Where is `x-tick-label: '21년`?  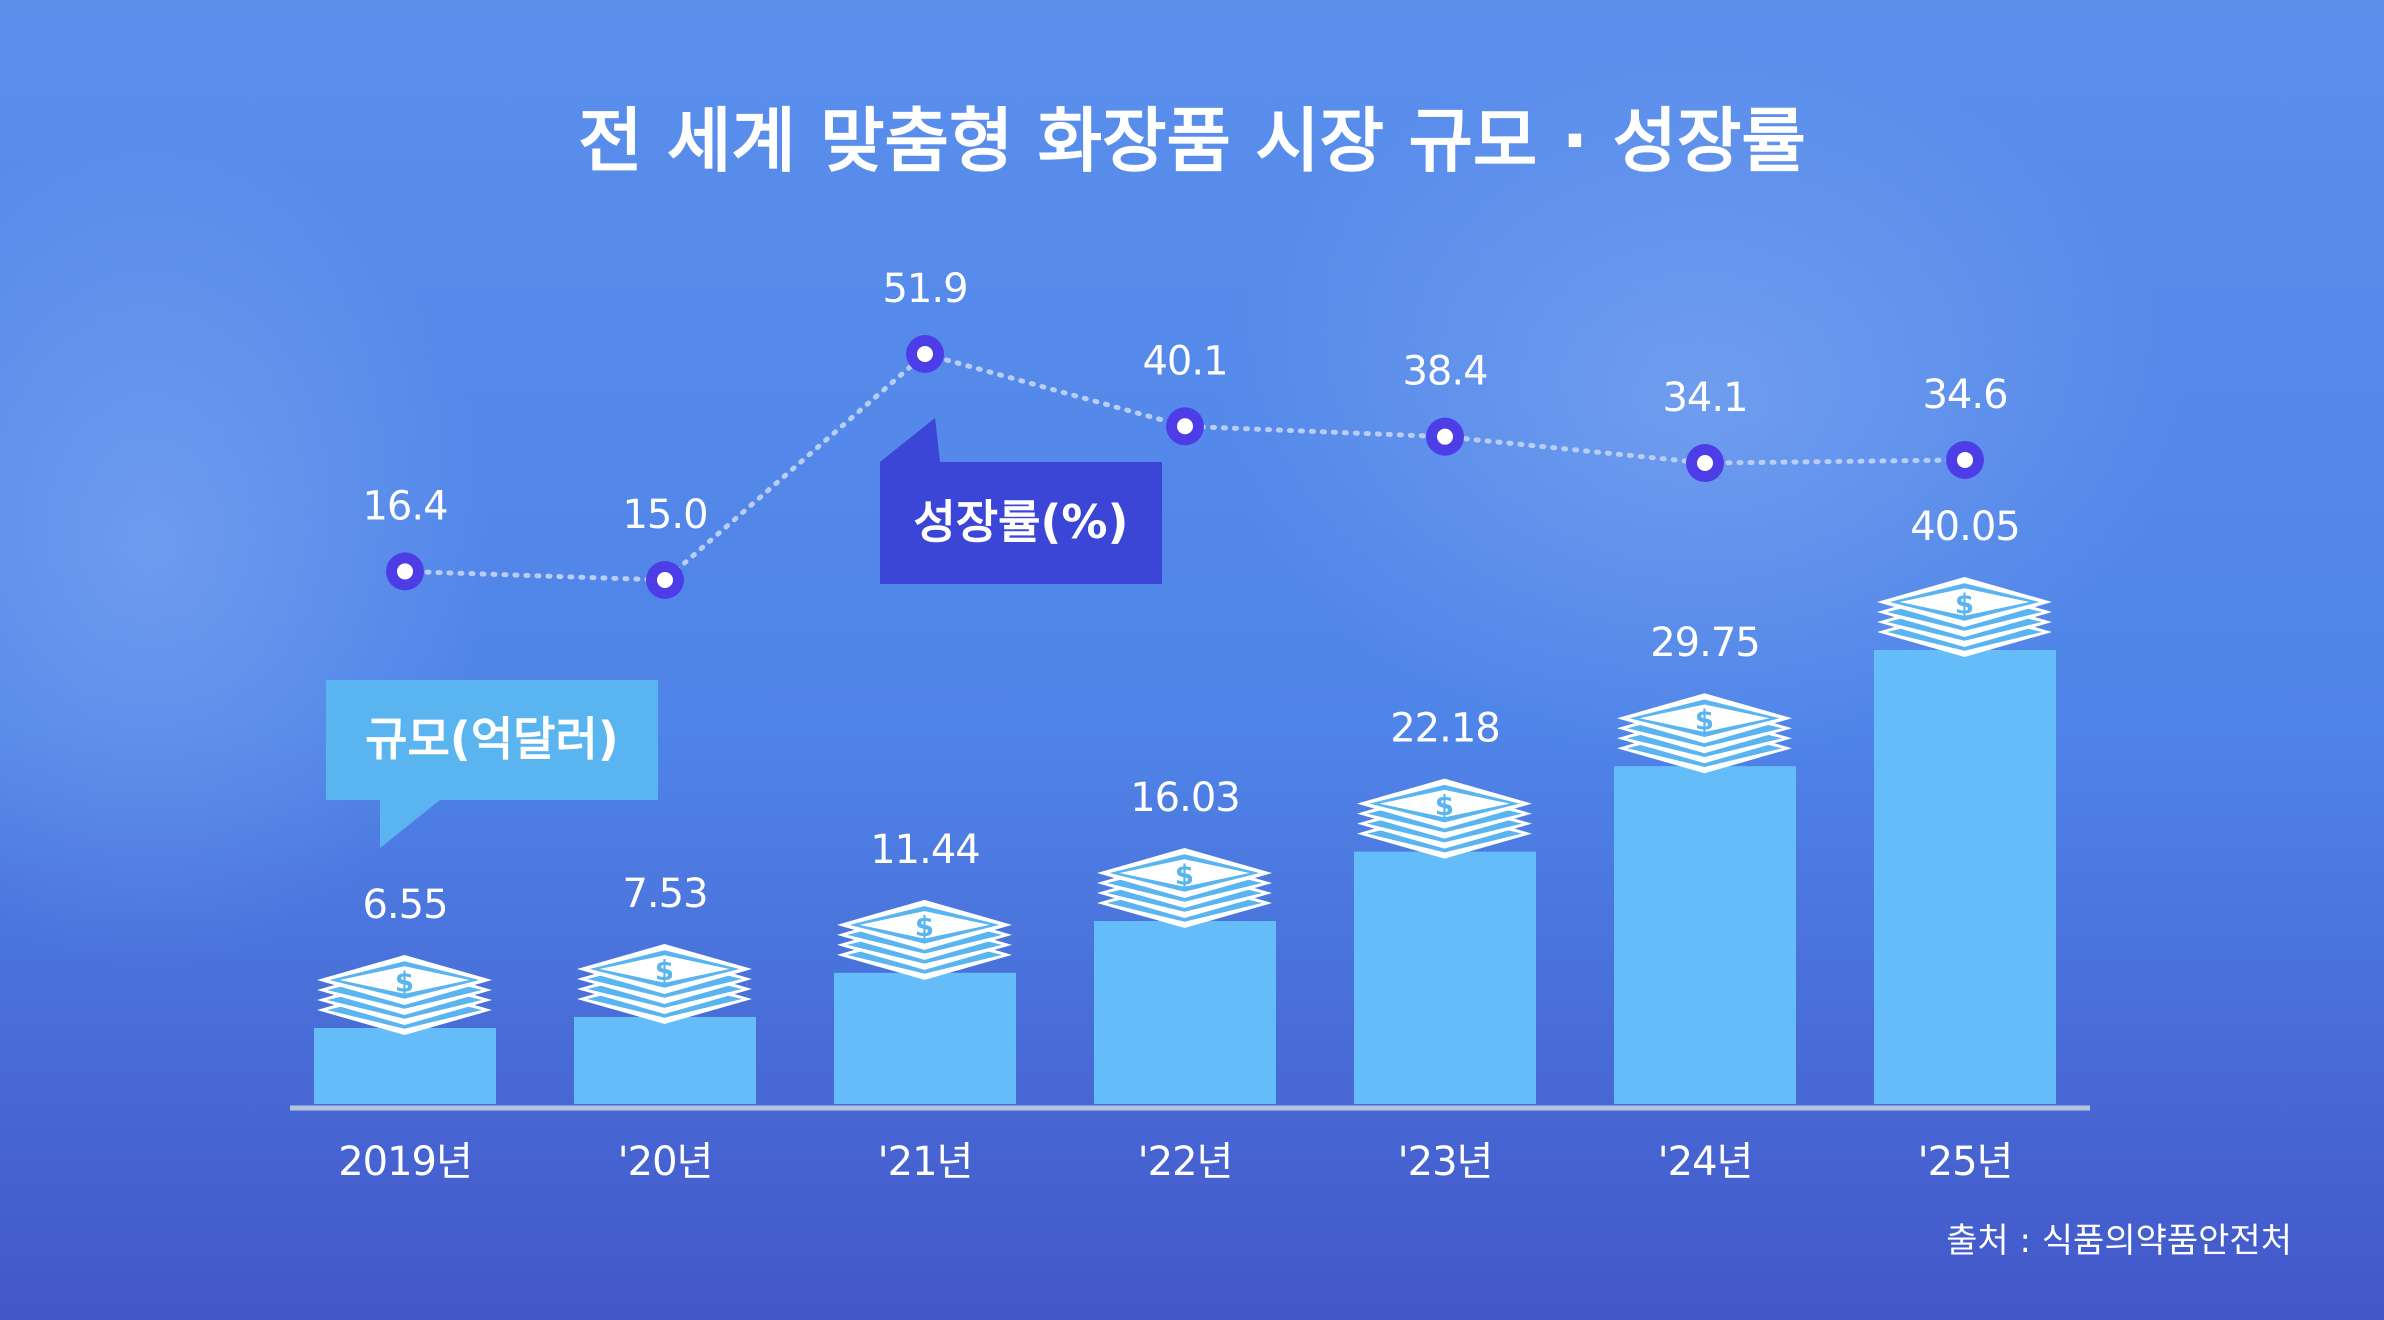
x-tick-label: '21년 is located at coordinates (925, 1162).